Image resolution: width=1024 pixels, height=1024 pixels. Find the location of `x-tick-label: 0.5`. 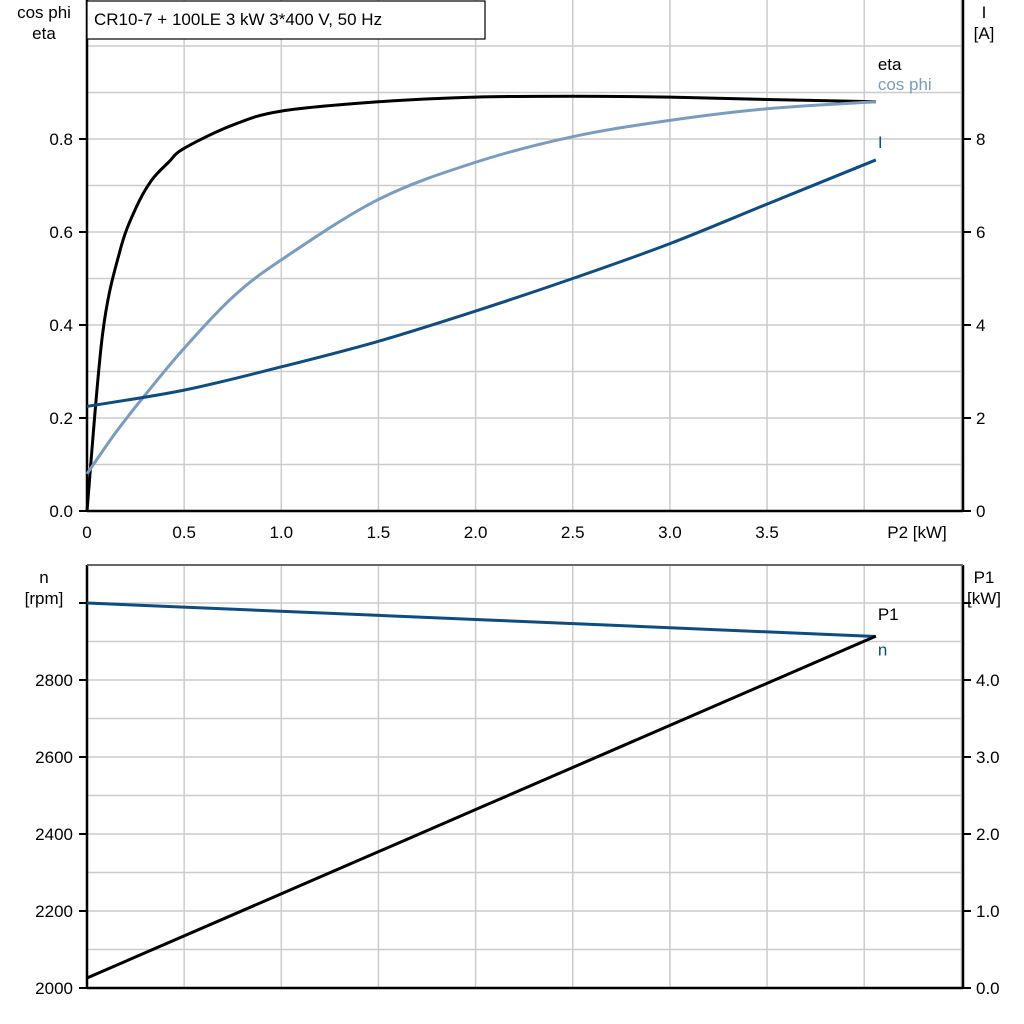

x-tick-label: 0.5 is located at coordinates (184, 532).